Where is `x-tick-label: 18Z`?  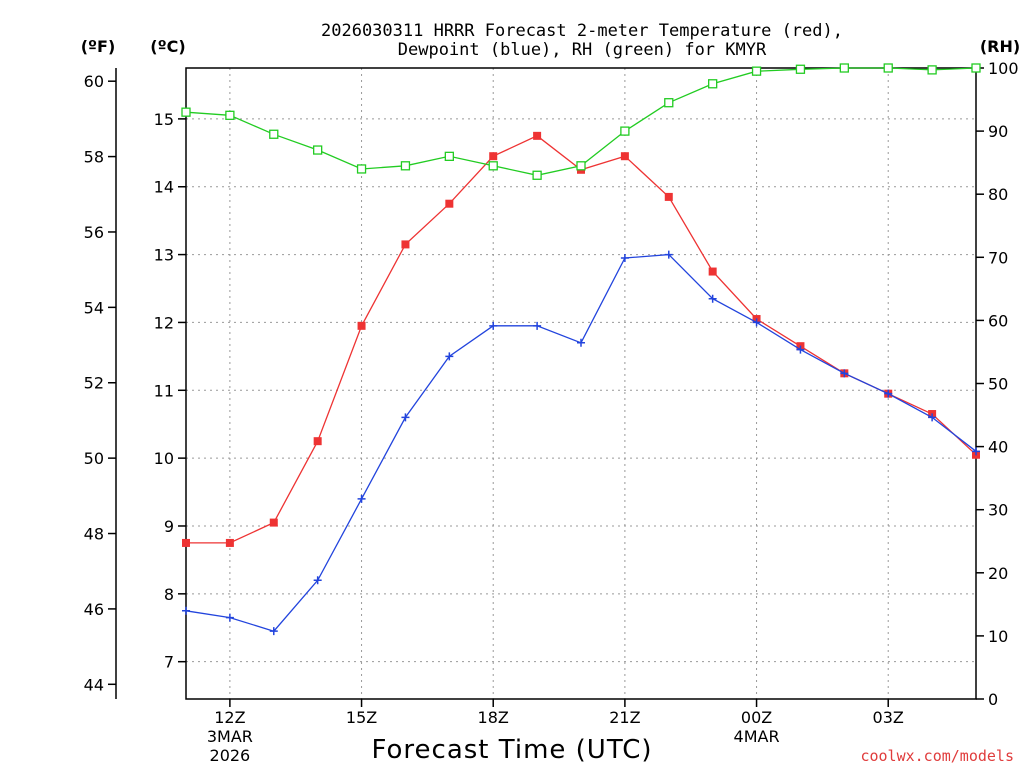
x-tick-label: 18Z is located at coordinates (493, 717).